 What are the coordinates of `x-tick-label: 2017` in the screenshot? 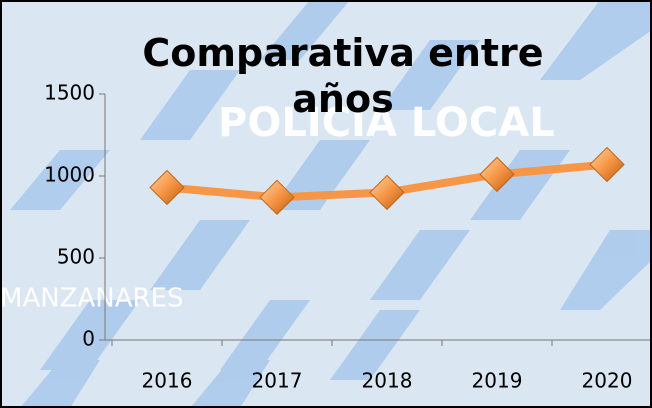 It's located at (277, 381).